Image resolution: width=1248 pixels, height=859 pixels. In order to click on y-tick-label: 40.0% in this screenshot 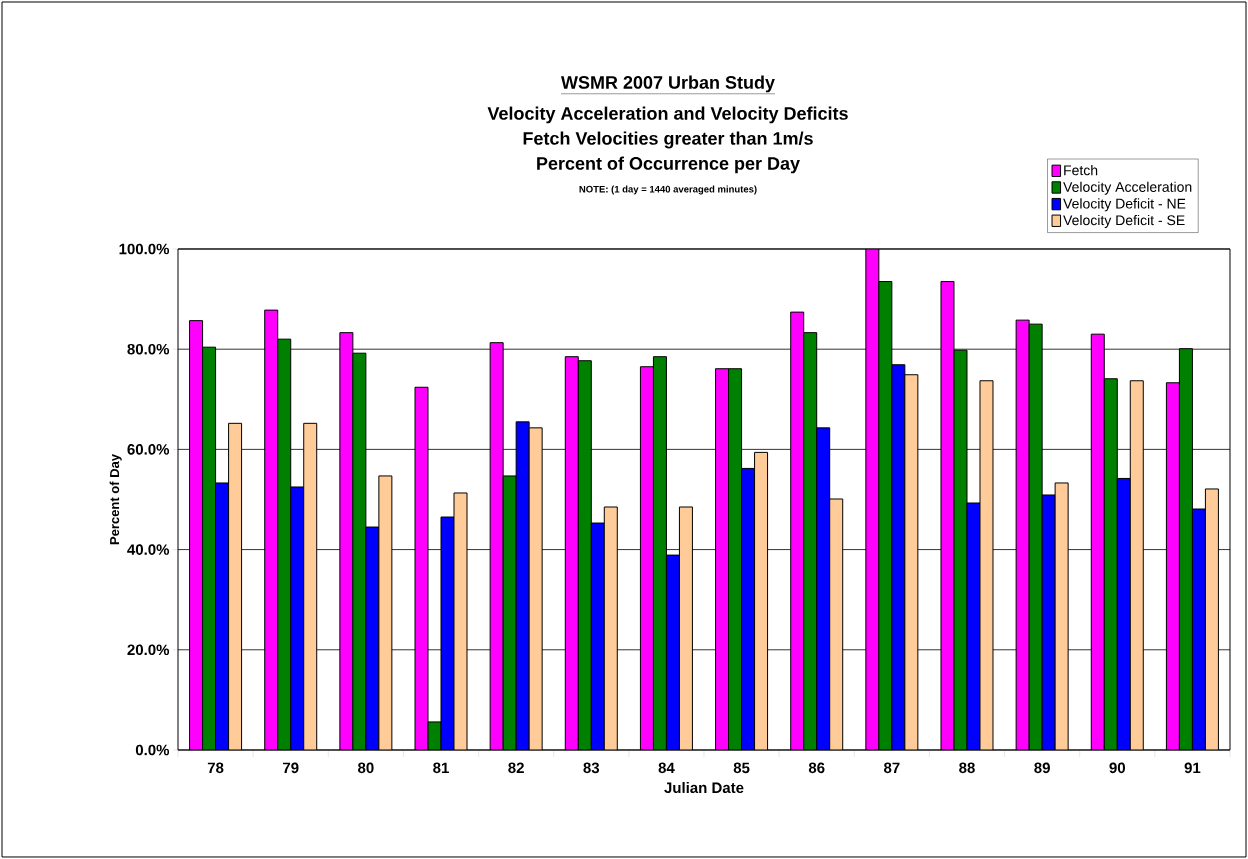, I will do `click(148, 549)`.